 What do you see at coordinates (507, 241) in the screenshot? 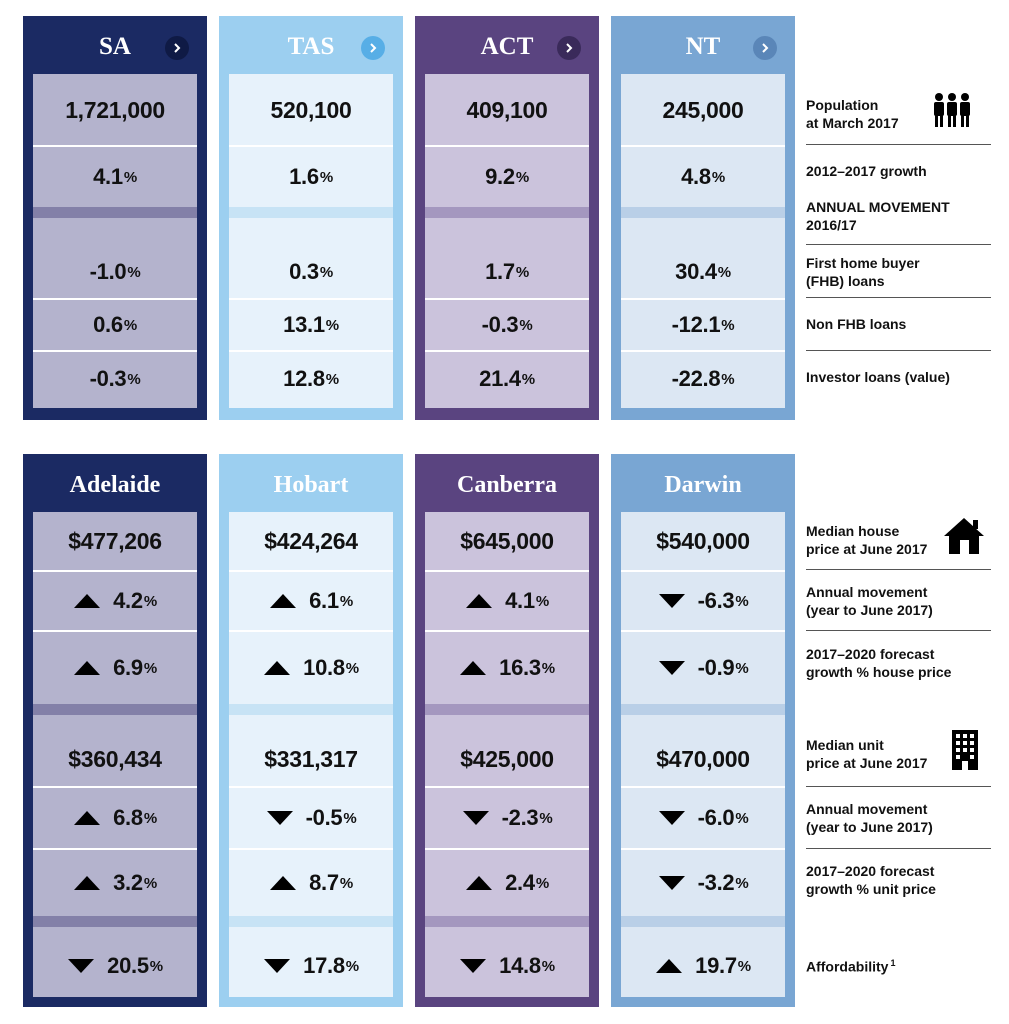
I see `column-inner-panel` at bounding box center [507, 241].